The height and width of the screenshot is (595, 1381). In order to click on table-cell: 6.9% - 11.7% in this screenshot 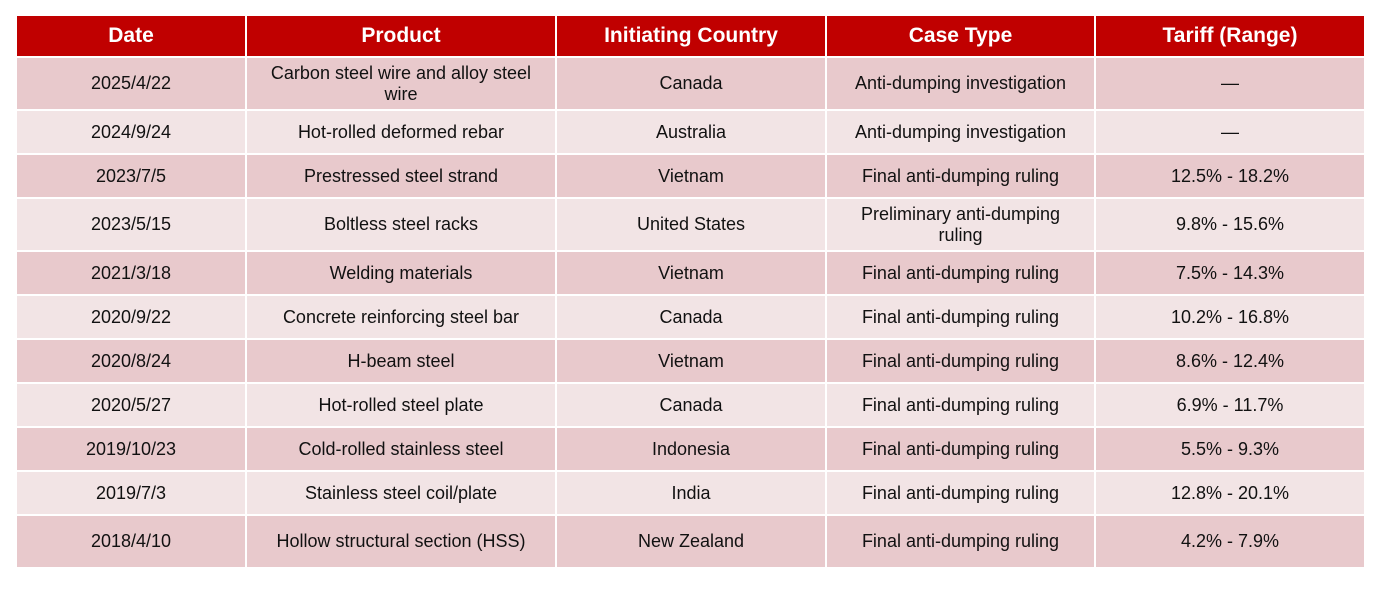, I will do `click(1230, 405)`.